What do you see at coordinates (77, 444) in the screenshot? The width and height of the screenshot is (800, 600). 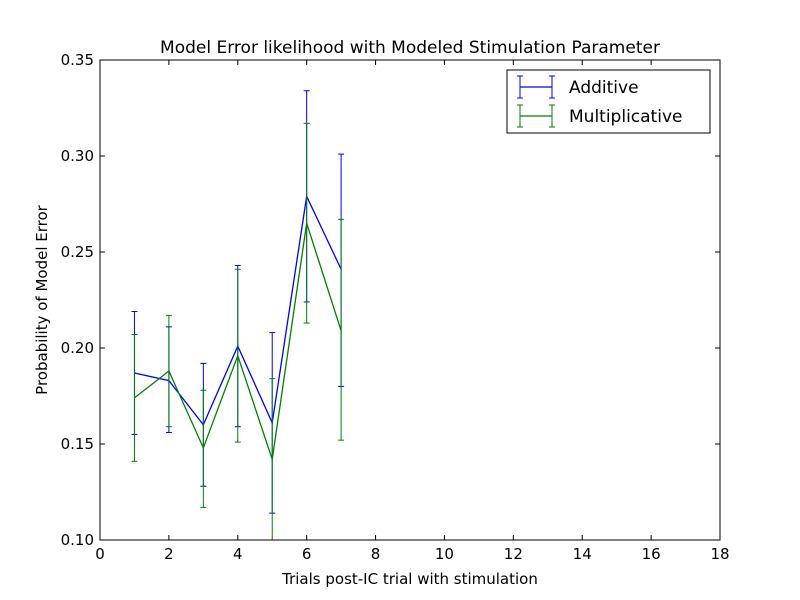 I see `y-tick-label: 0.15` at bounding box center [77, 444].